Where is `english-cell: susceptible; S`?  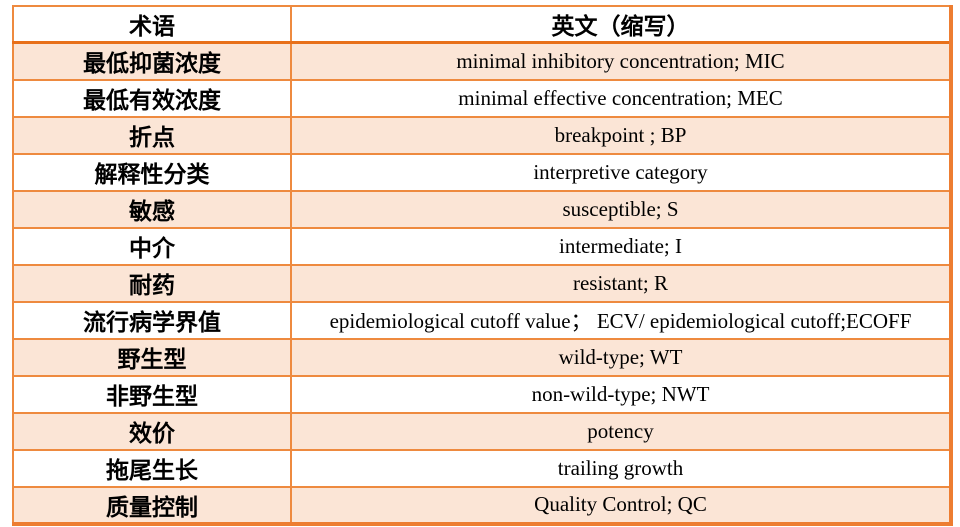
english-cell: susceptible; S is located at coordinates (621, 209).